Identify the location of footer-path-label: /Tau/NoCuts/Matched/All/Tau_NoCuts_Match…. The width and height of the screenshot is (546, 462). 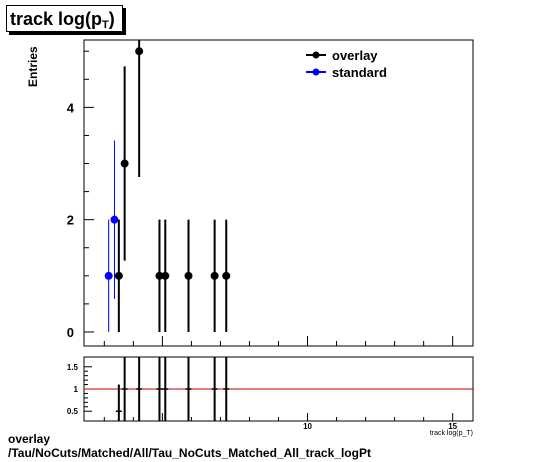
(189, 453).